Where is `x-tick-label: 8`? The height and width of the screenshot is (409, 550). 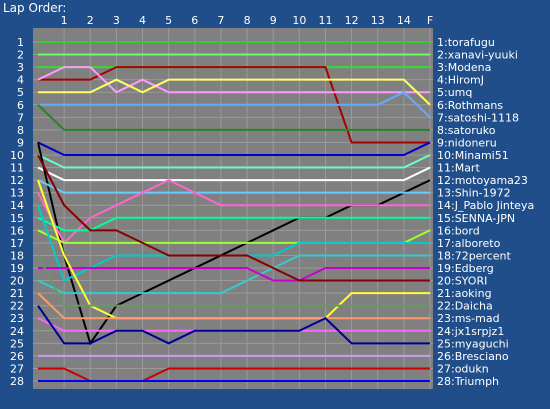 x-tick-label: 8 is located at coordinates (247, 20).